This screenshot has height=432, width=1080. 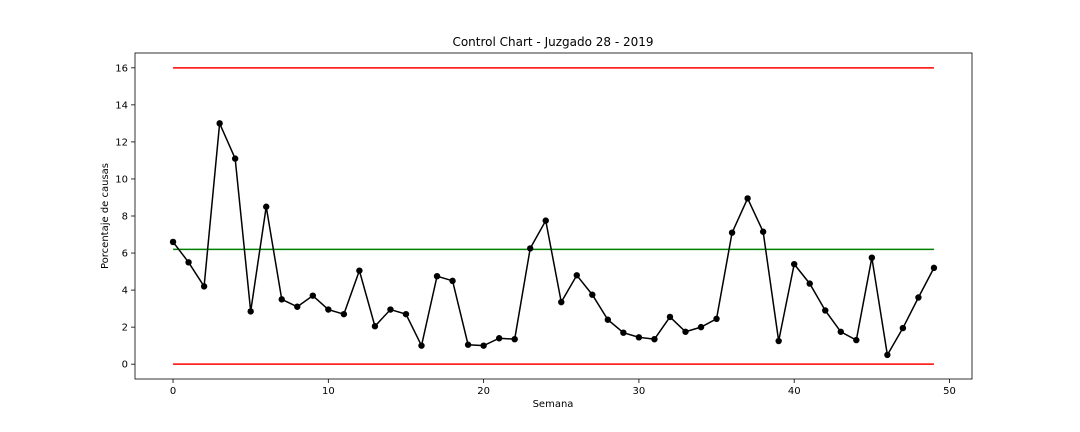 What do you see at coordinates (553, 404) in the screenshot?
I see `x-axis-label: Semana` at bounding box center [553, 404].